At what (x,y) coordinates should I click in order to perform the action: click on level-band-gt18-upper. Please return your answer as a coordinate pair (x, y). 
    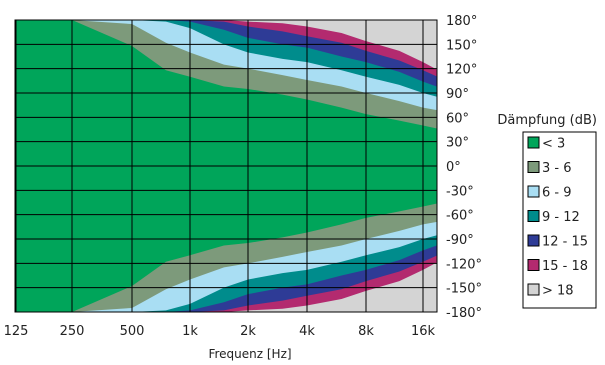
    Looking at the image, I should click on (226, 45).